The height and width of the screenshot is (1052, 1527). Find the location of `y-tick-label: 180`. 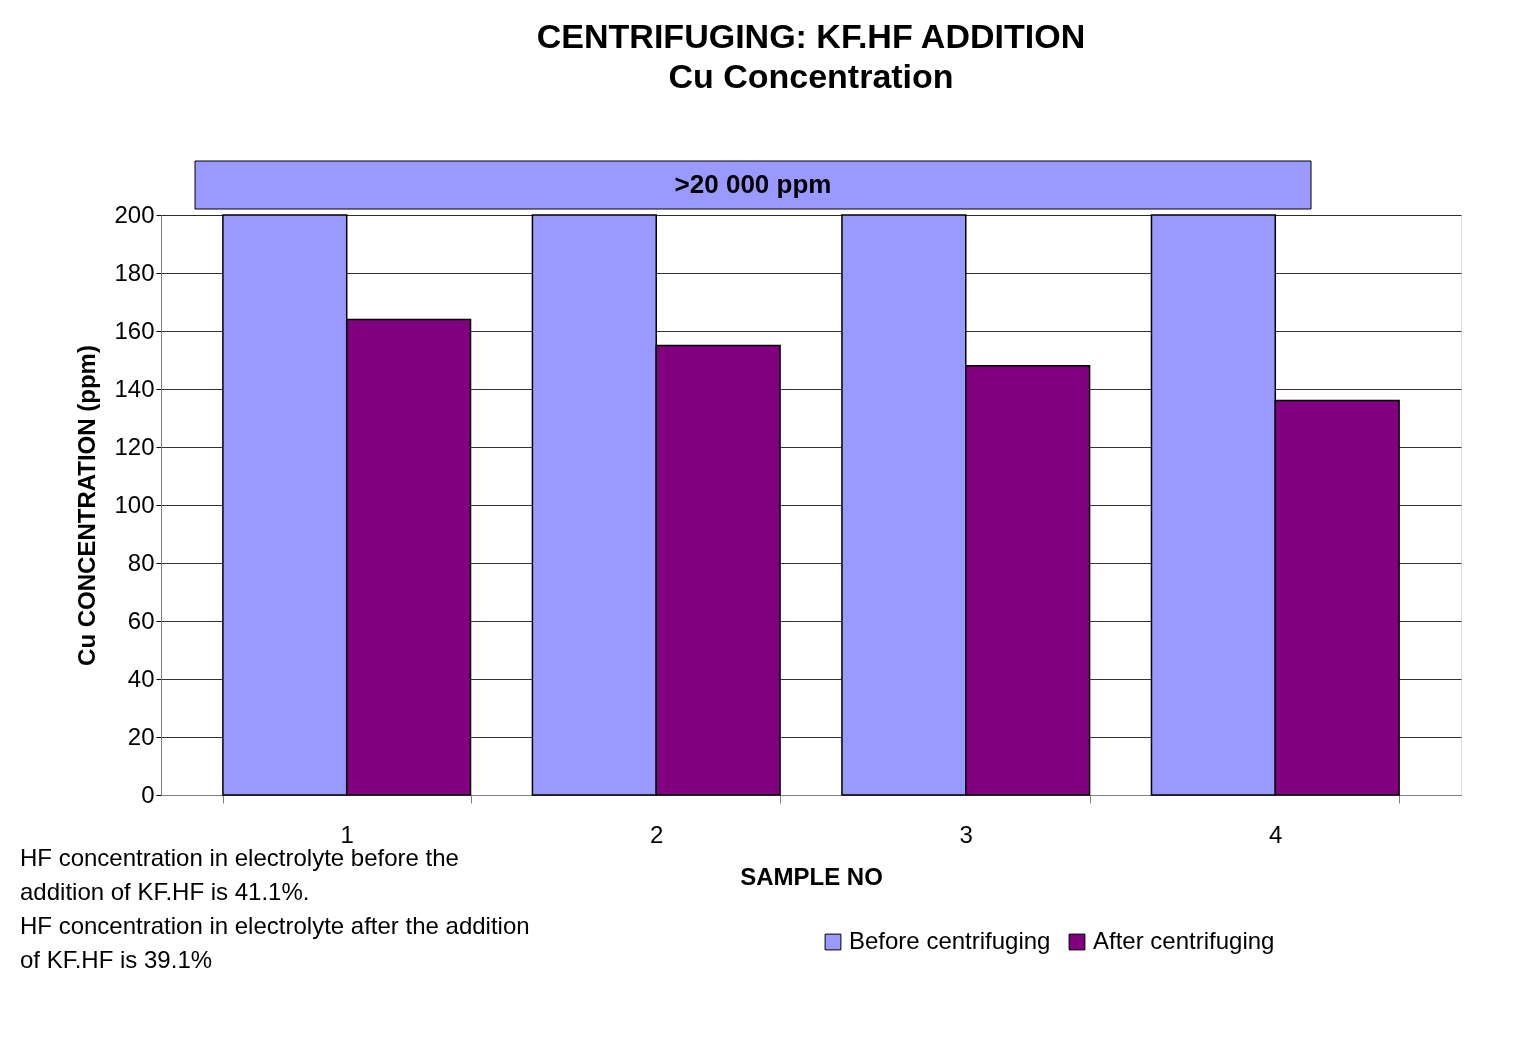

y-tick-label: 180 is located at coordinates (134, 272).